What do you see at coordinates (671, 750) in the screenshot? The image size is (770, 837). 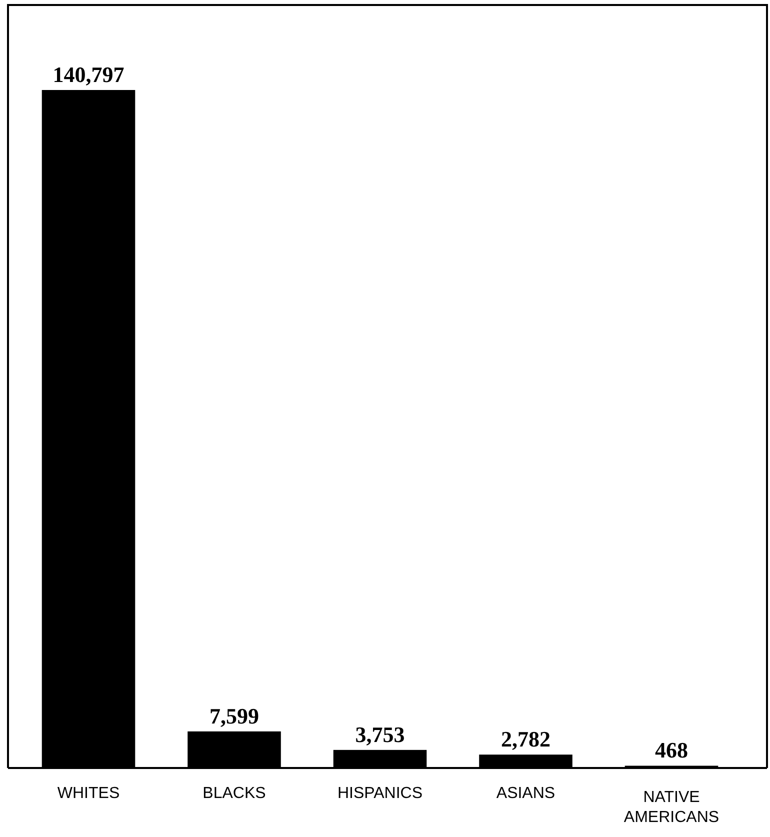 I see `data-label: 468` at bounding box center [671, 750].